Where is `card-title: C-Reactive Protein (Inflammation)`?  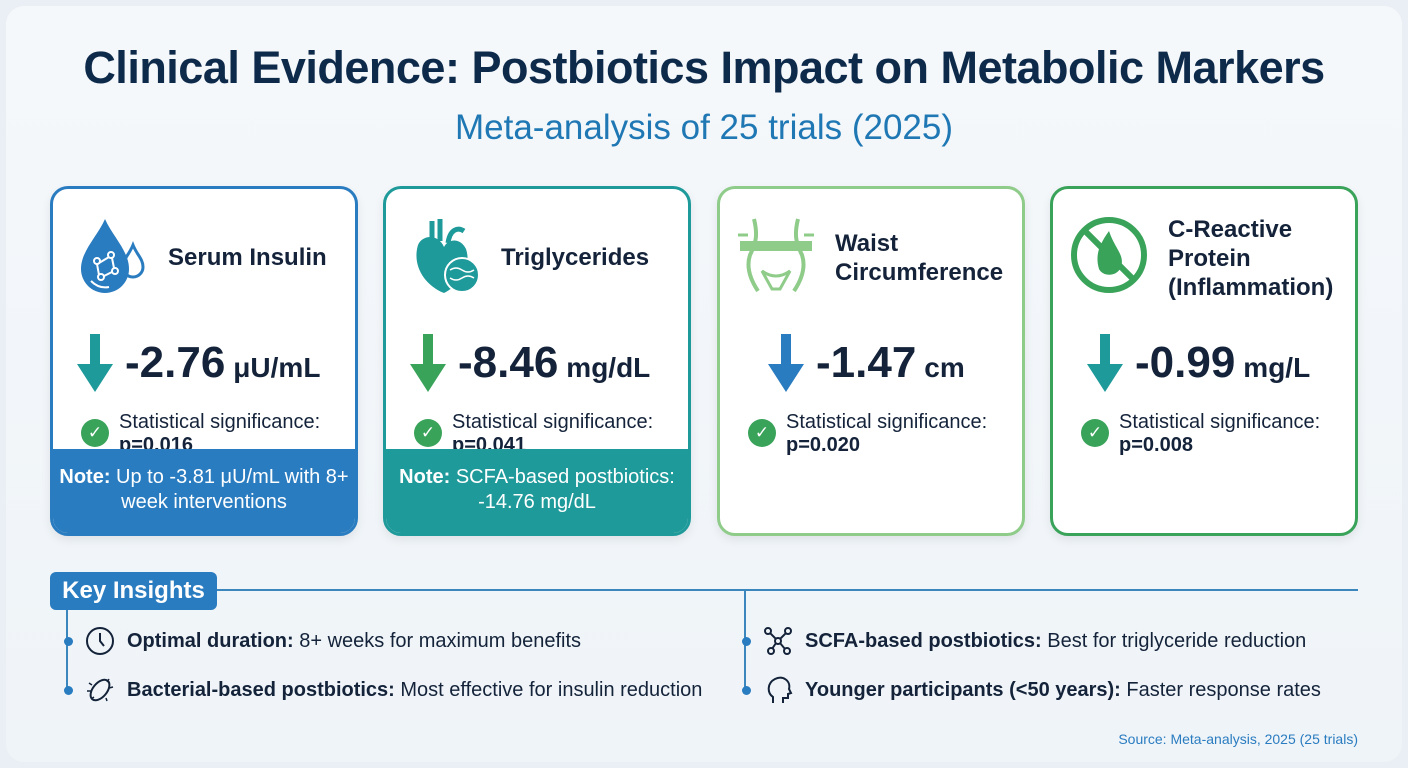
card-title: C-Reactive Protein (Inflammation) is located at coordinates (1251, 258).